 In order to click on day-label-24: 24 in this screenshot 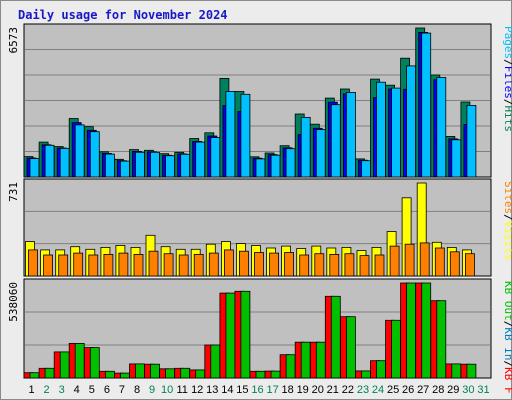, I will do `click(378, 390)`.